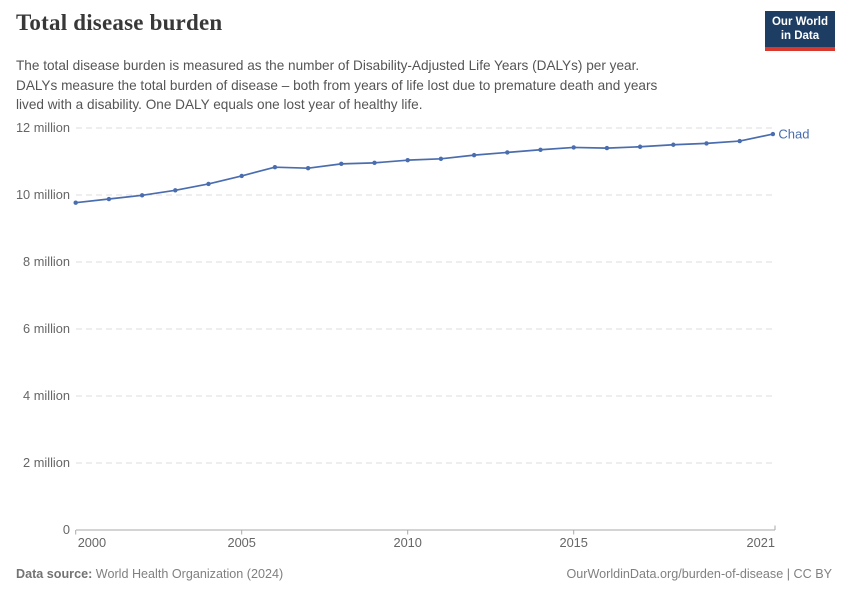  Describe the element at coordinates (573, 542) in the screenshot. I see `x-tick-label: 2015` at that location.